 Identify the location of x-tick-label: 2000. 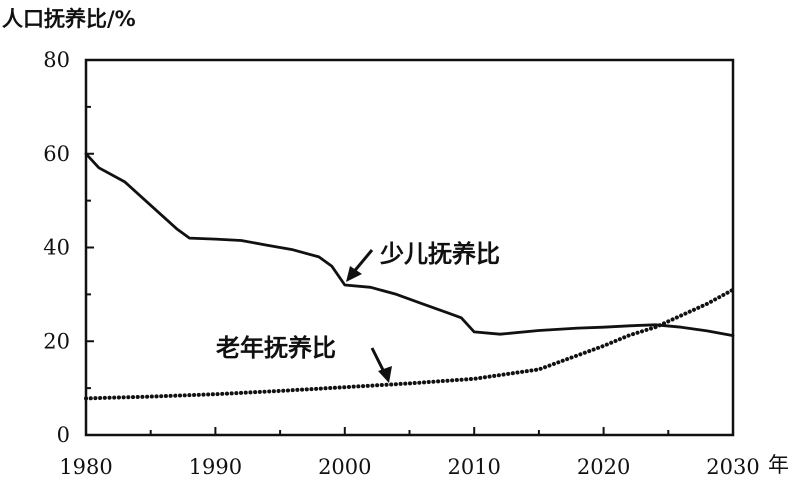
(344, 467).